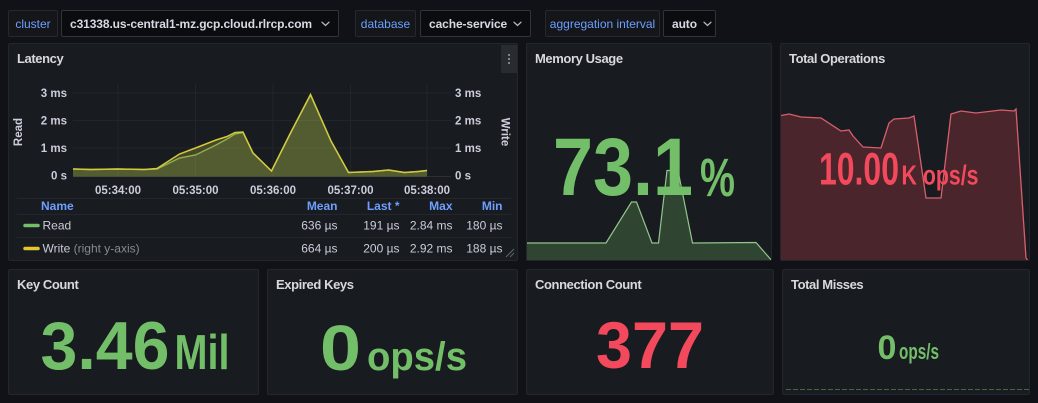 The image size is (1038, 403). Describe the element at coordinates (650, 345) in the screenshot. I see `svg-text: 377` at that location.